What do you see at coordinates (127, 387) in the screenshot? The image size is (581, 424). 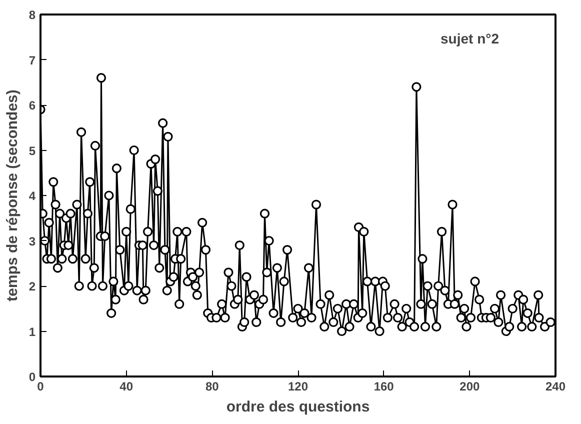 I see `x-tick-label: 40` at bounding box center [127, 387].